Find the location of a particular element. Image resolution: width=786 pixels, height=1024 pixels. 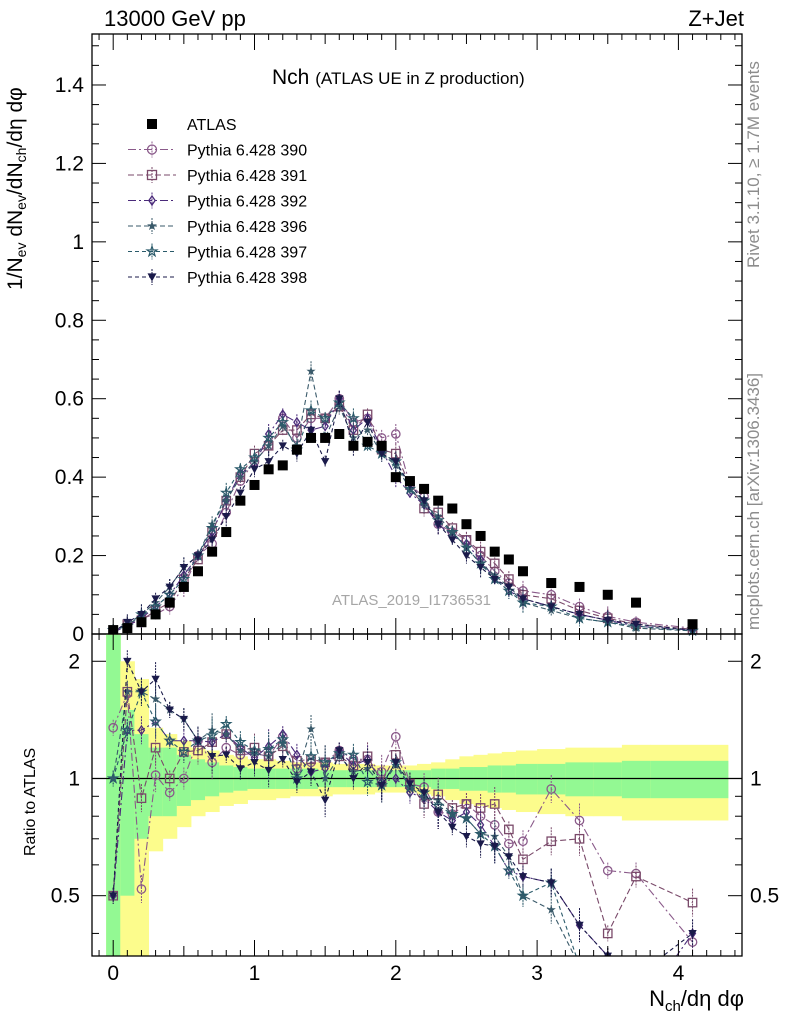

y-axis-label-main: 1/Nev dNev/dNch/dη dφ is located at coordinates (16, 188).